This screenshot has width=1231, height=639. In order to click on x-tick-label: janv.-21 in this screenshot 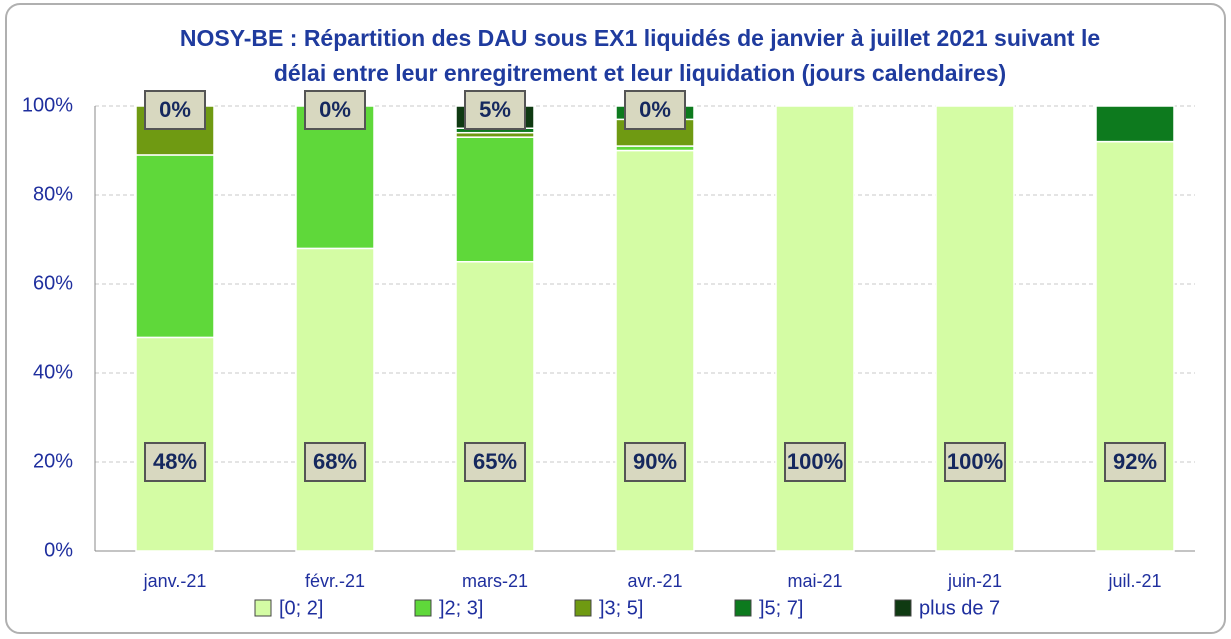, I will do `click(175, 581)`.